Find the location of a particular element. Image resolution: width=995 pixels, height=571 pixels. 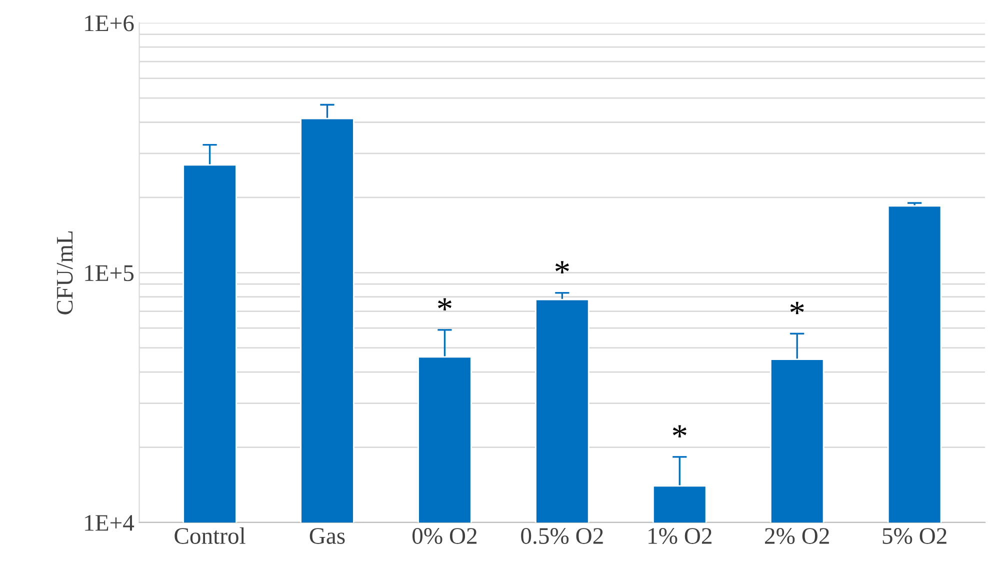

y-tick-label: 1E+6 is located at coordinates (109, 23).